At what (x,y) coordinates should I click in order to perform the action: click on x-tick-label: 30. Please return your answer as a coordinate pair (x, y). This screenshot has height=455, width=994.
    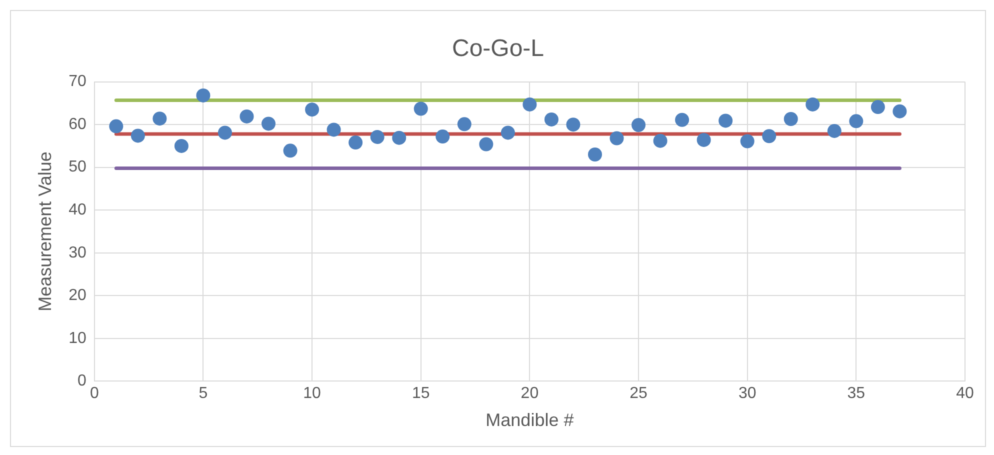
    Looking at the image, I should click on (747, 393).